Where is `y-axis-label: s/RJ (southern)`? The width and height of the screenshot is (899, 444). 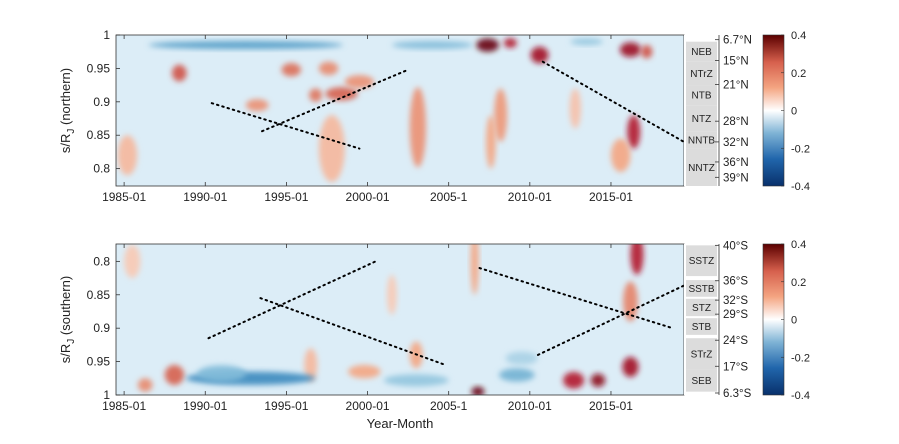 y-axis-label: s/RJ (southern) is located at coordinates (67, 319).